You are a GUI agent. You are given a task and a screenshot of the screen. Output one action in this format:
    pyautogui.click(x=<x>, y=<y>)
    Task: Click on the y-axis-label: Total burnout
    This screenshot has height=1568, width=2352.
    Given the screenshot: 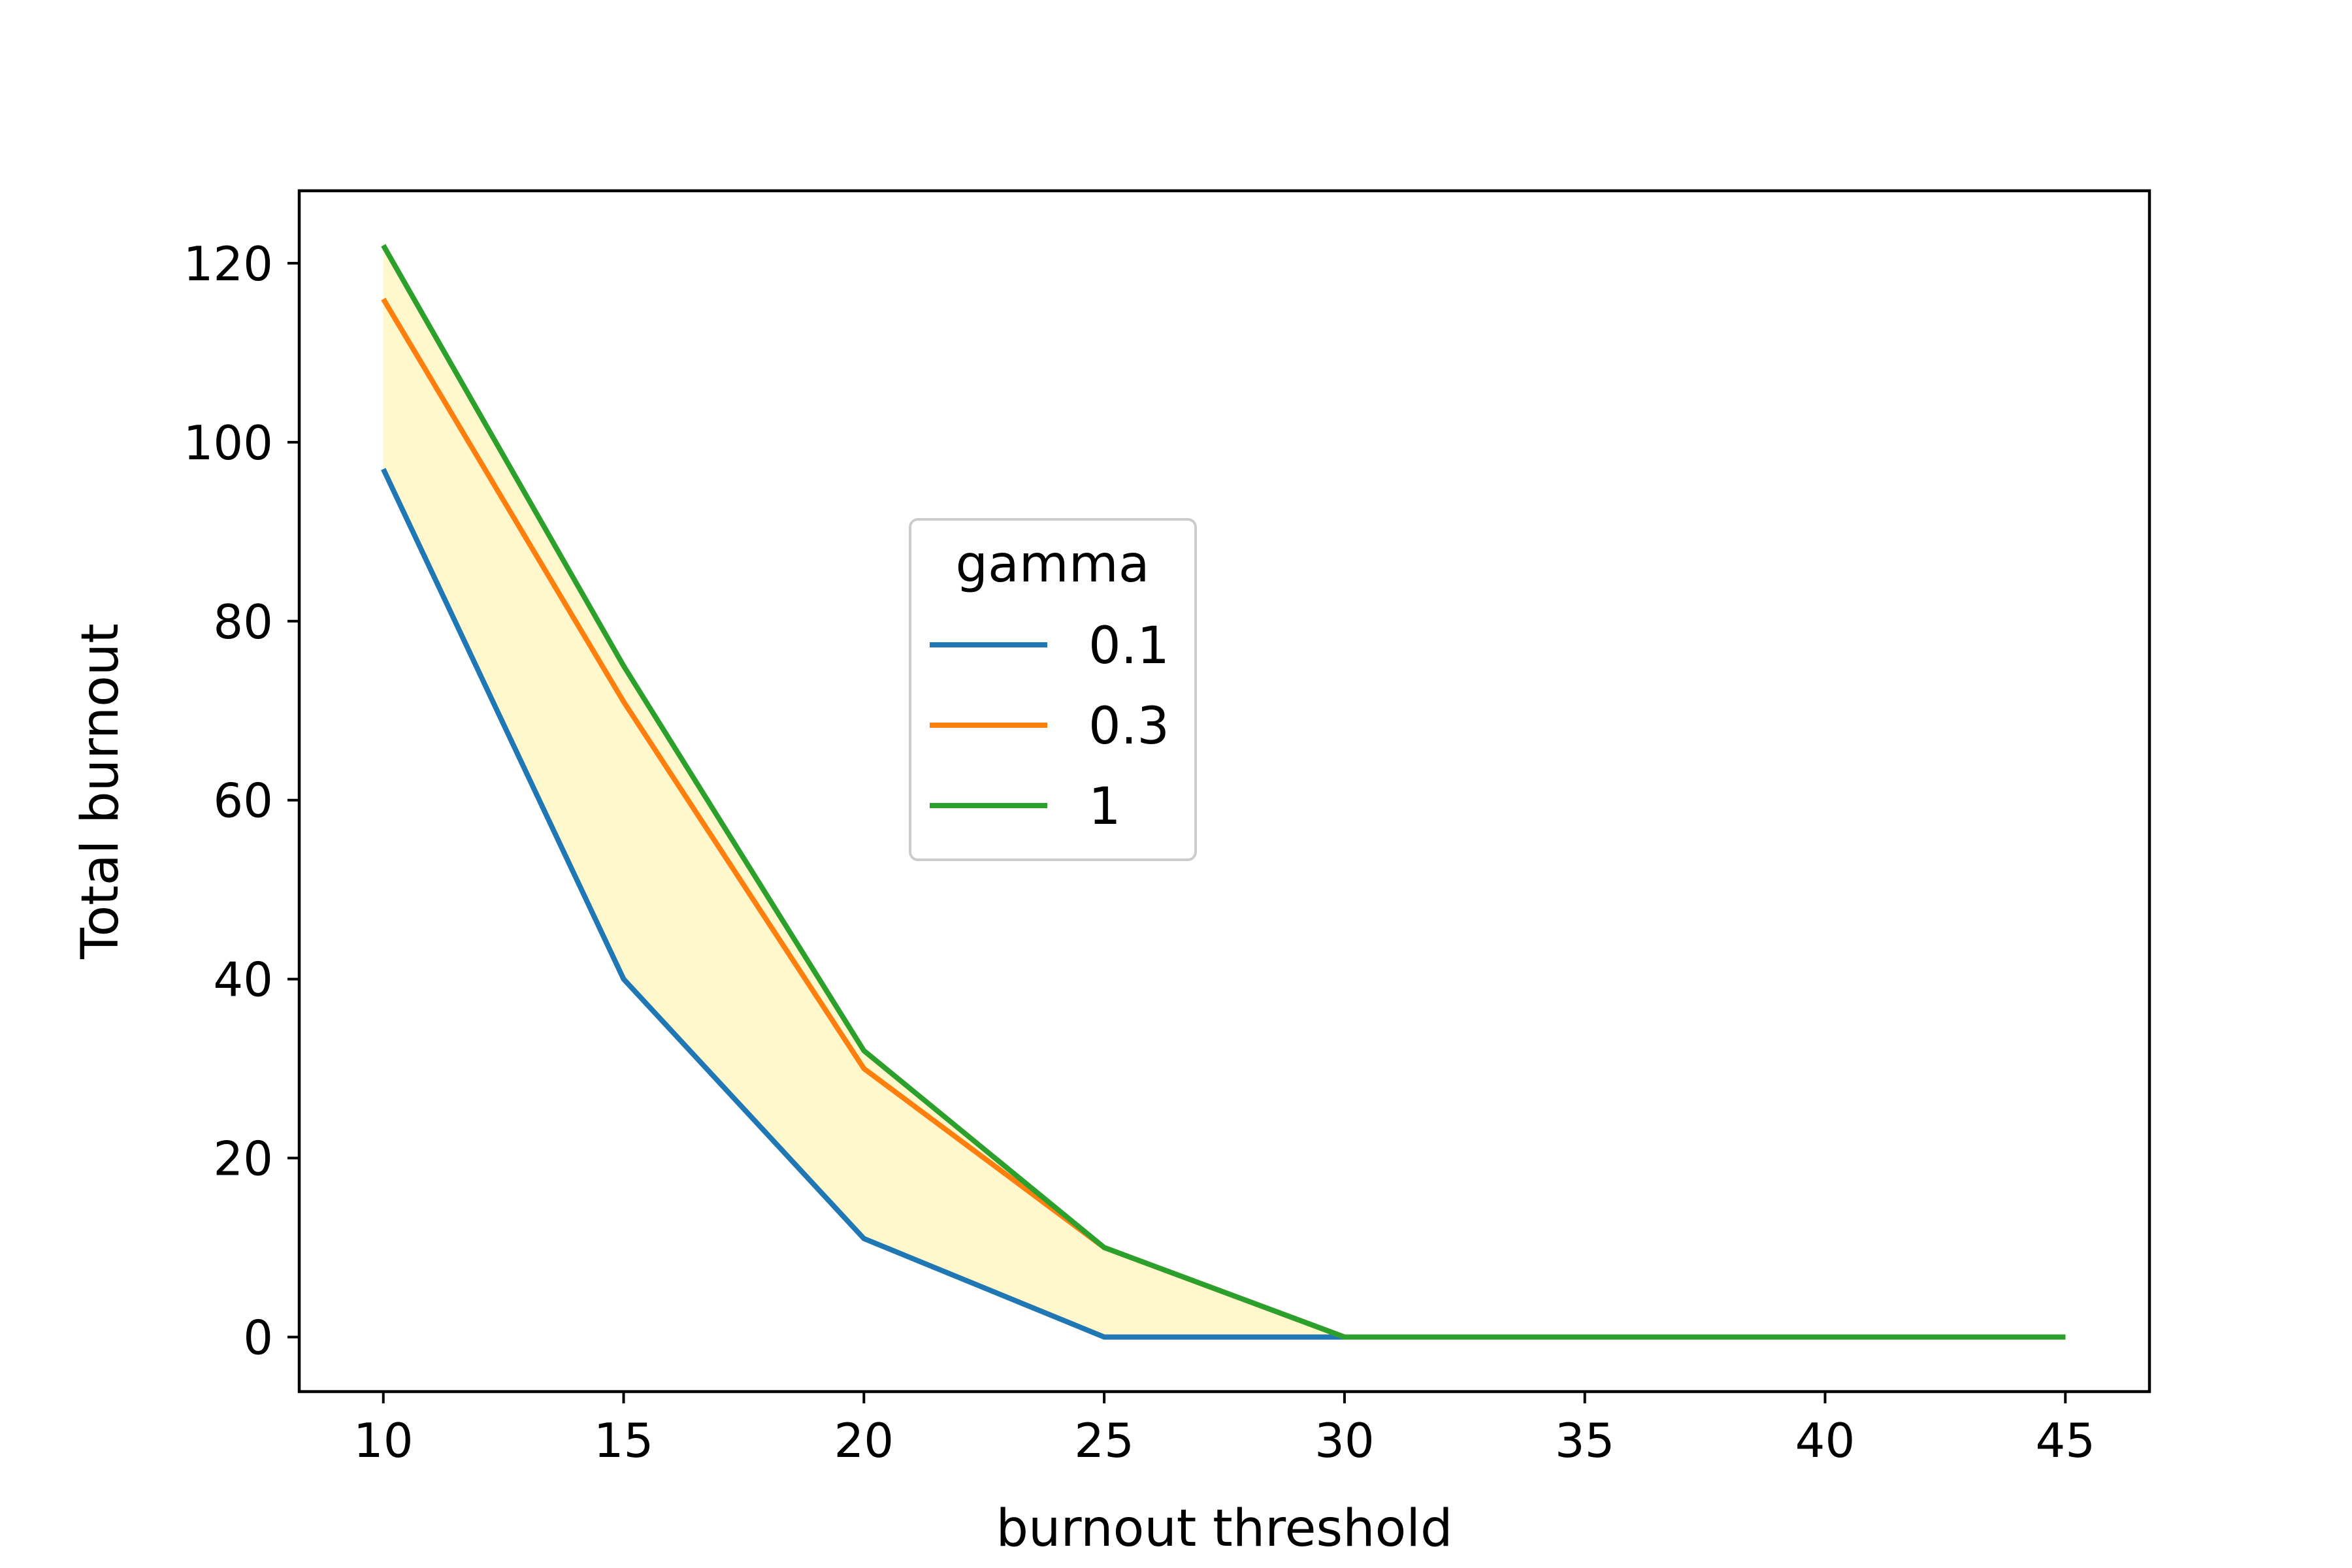 What is the action you would take?
    pyautogui.click(x=100, y=791)
    